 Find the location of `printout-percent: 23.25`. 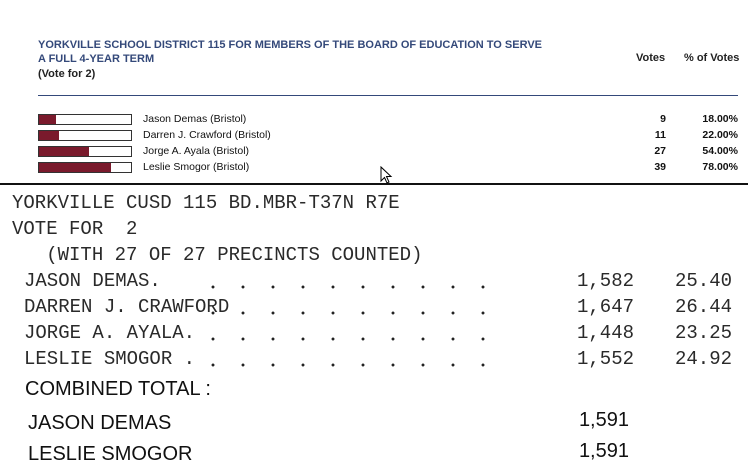

printout-percent: 23.25 is located at coordinates (703, 333).